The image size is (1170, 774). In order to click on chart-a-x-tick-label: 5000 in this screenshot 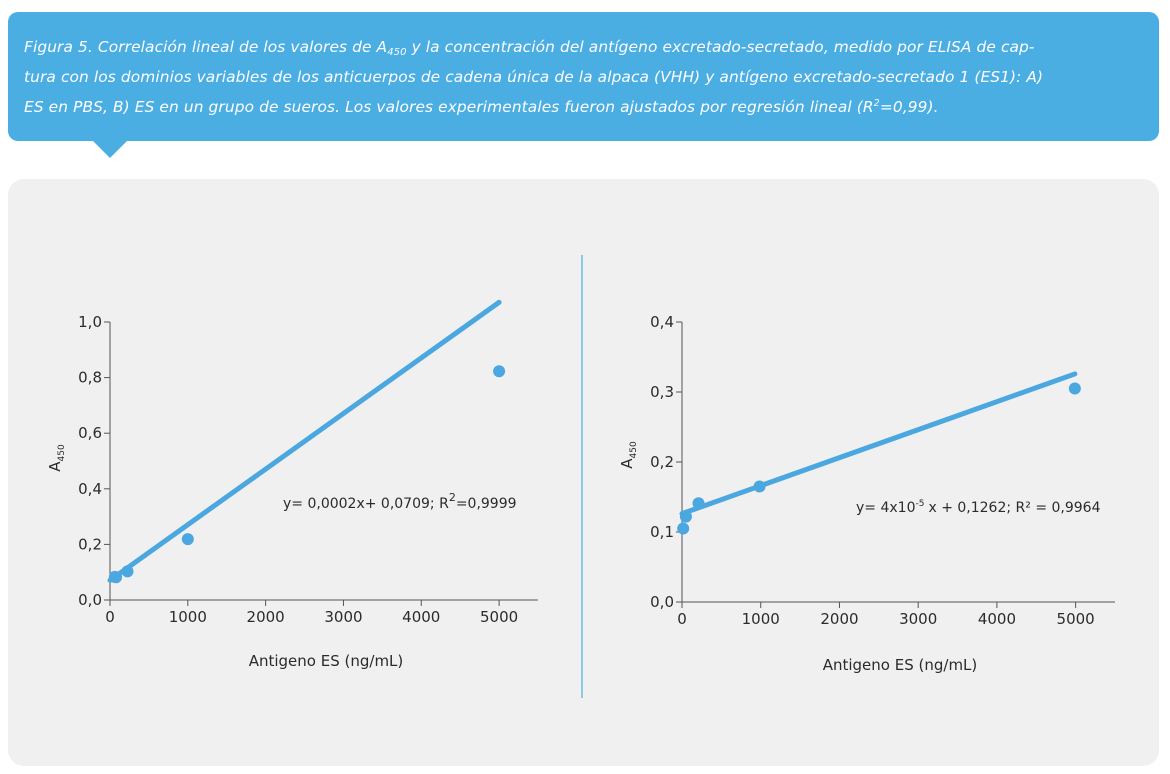, I will do `click(499, 617)`.